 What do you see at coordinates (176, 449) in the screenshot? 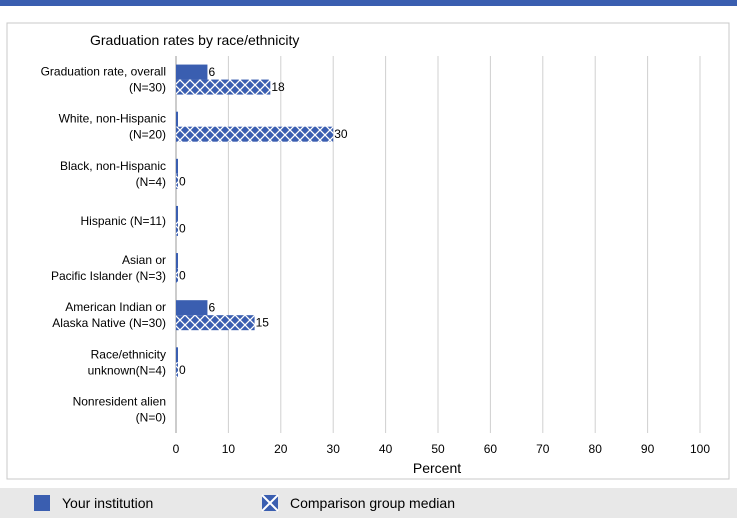
I see `x-tick-label: 0` at bounding box center [176, 449].